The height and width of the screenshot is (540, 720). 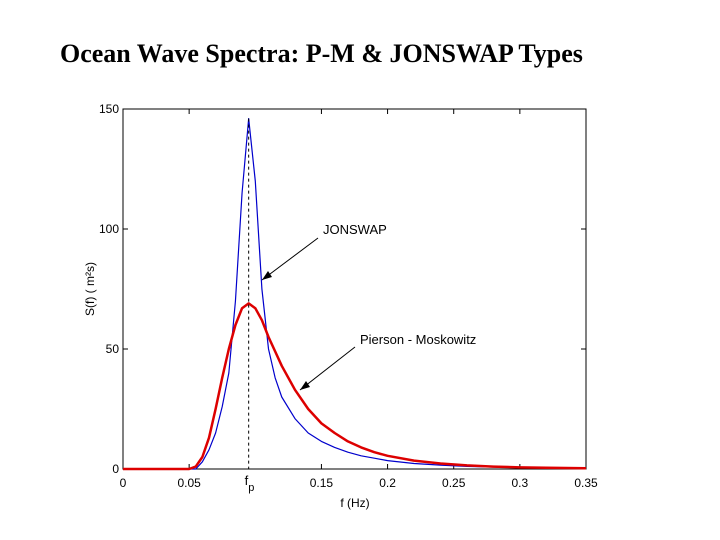 What do you see at coordinates (520, 483) in the screenshot?
I see `x-tick-label: 0.3` at bounding box center [520, 483].